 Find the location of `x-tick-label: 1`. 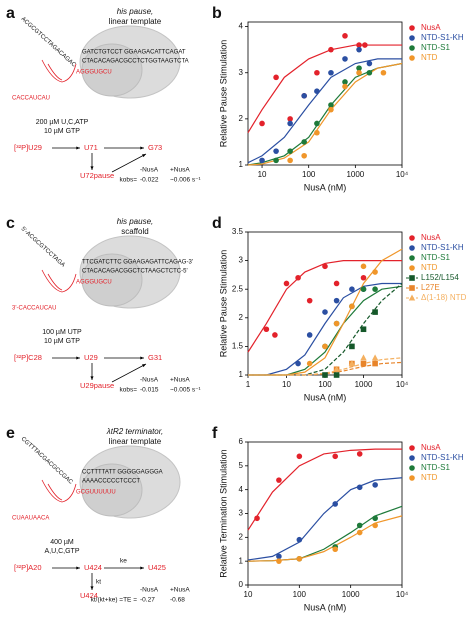

x-tick-label: 1 is located at coordinates (248, 384).